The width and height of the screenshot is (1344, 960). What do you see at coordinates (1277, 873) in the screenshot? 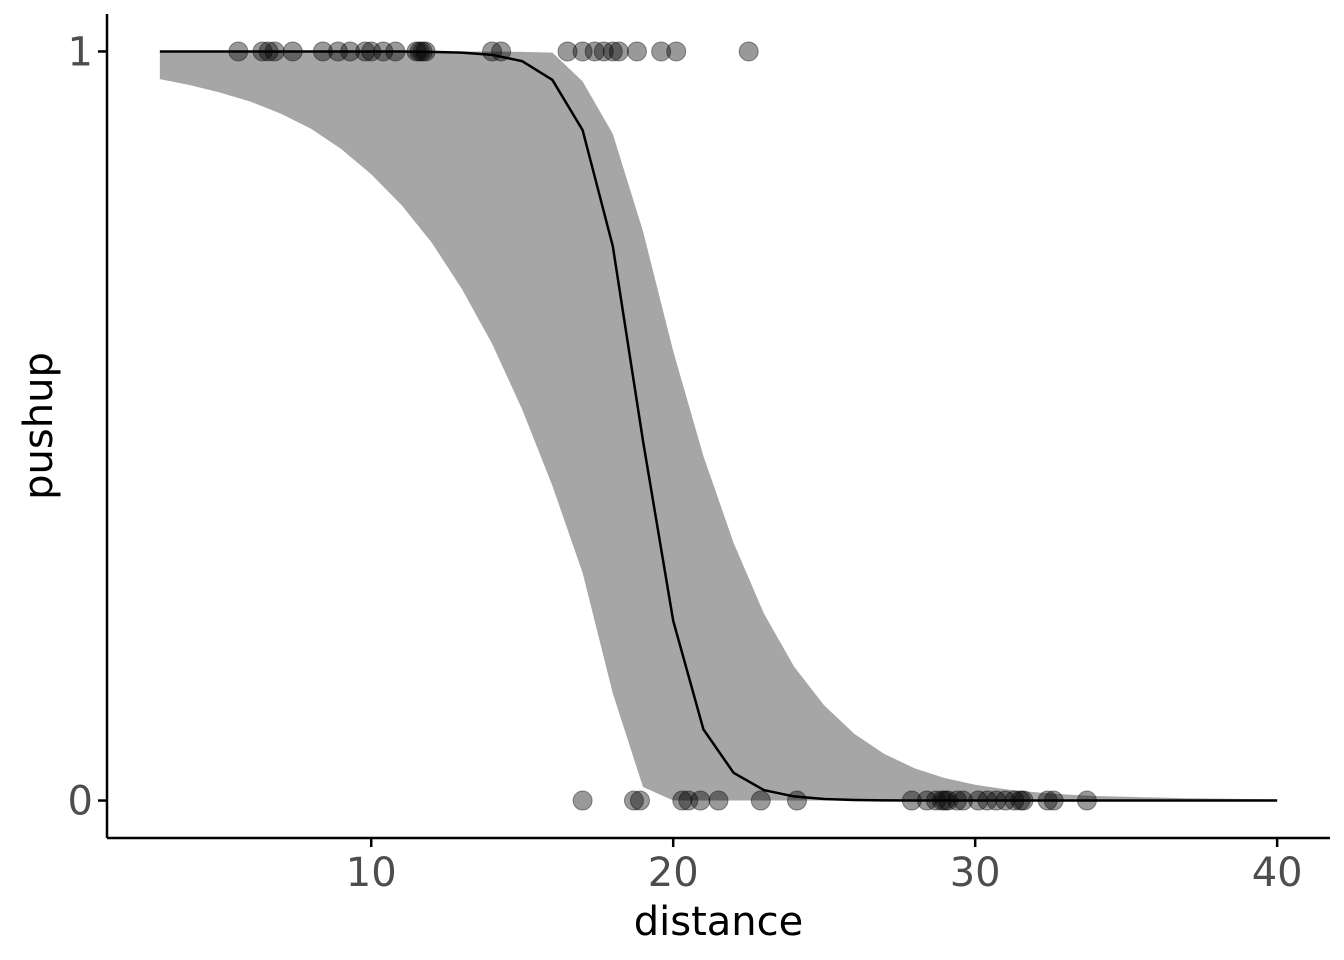
I see `x-tick-label: 40` at bounding box center [1277, 873].